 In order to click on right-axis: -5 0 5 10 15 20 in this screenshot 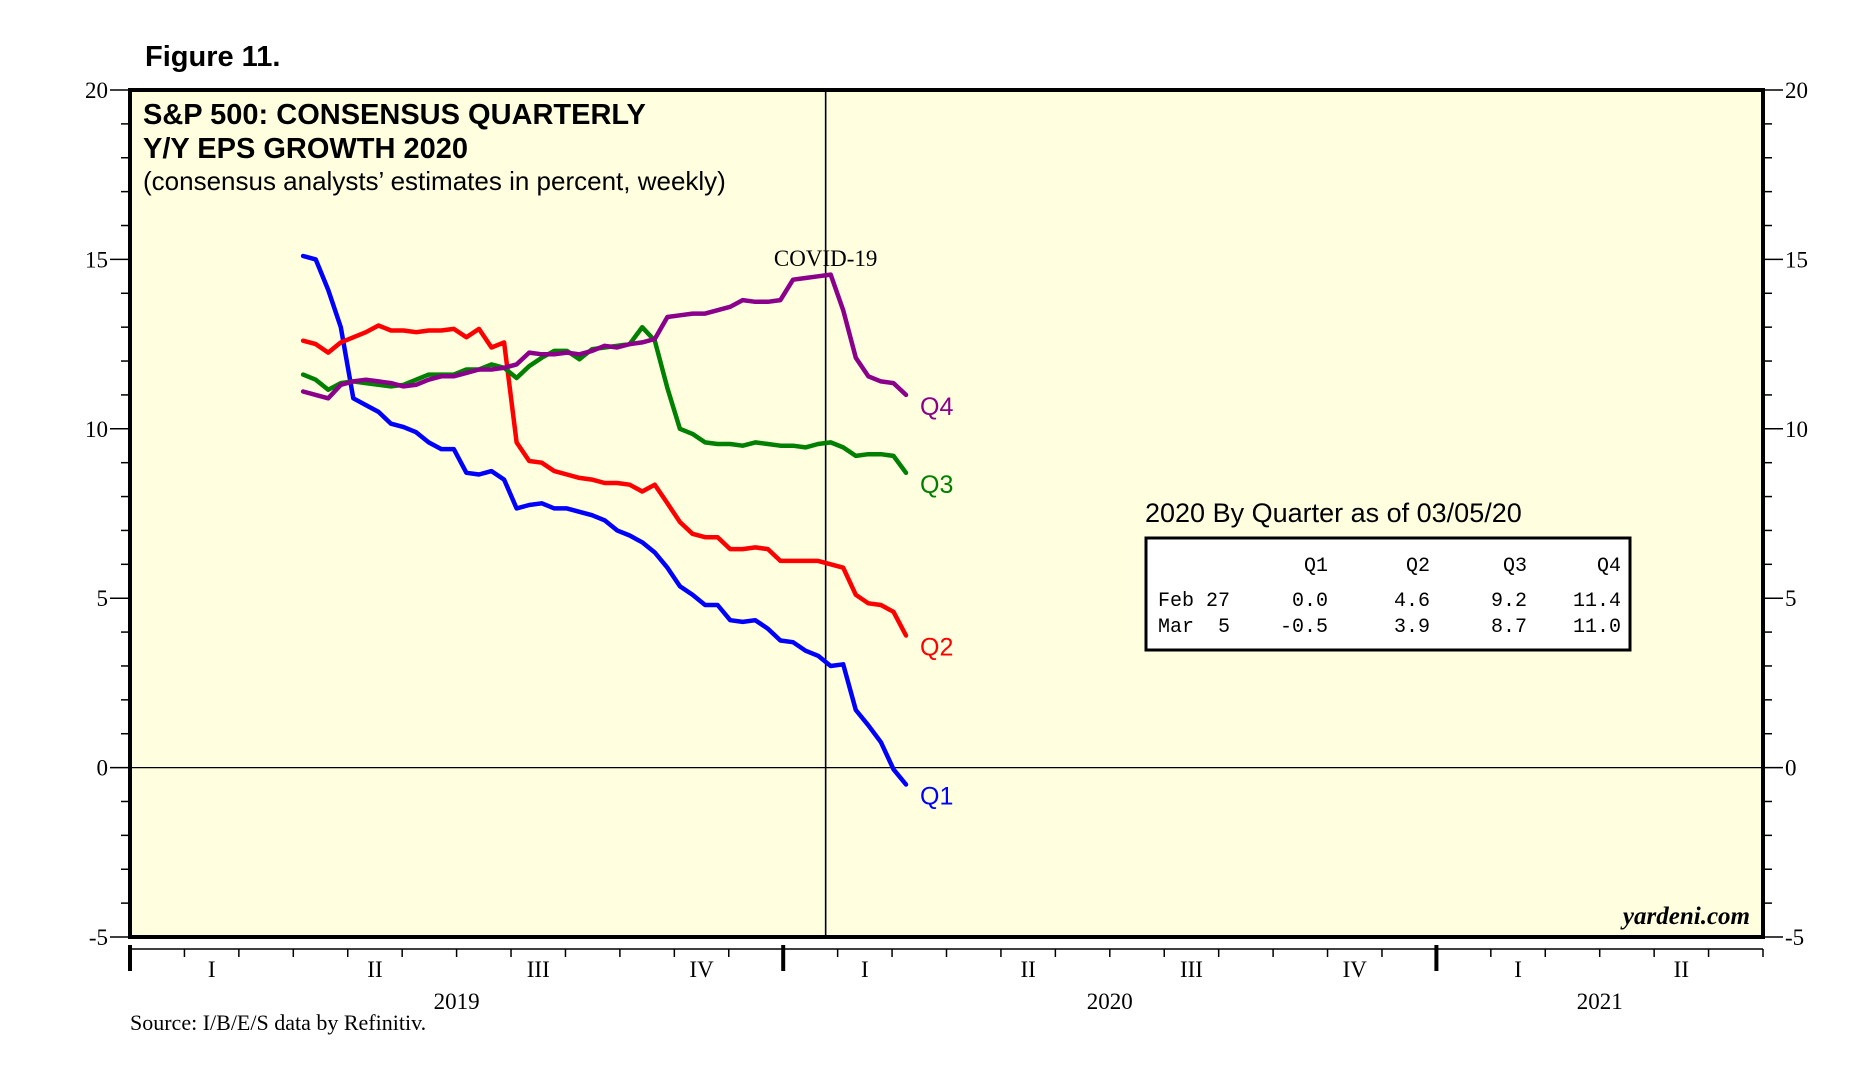, I will do `click(1785, 514)`.